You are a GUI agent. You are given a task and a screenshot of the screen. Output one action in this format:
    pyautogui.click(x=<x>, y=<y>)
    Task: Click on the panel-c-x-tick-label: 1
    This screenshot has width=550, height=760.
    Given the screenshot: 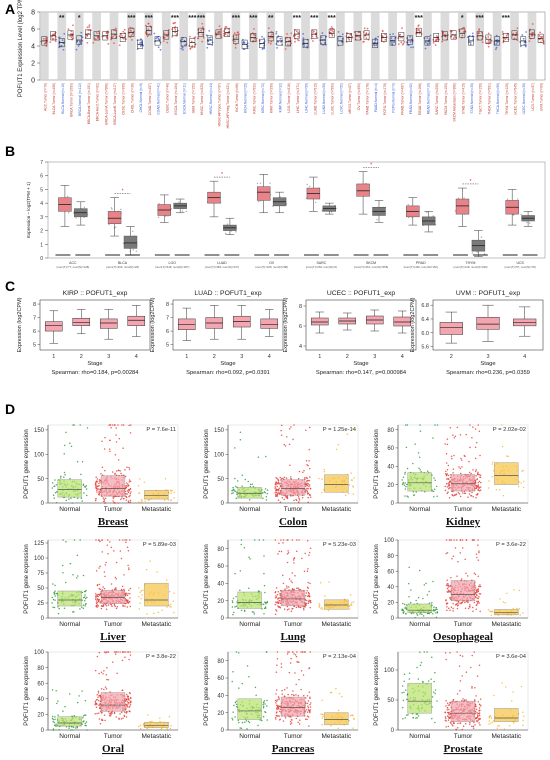 What is the action you would take?
    pyautogui.click(x=319, y=357)
    